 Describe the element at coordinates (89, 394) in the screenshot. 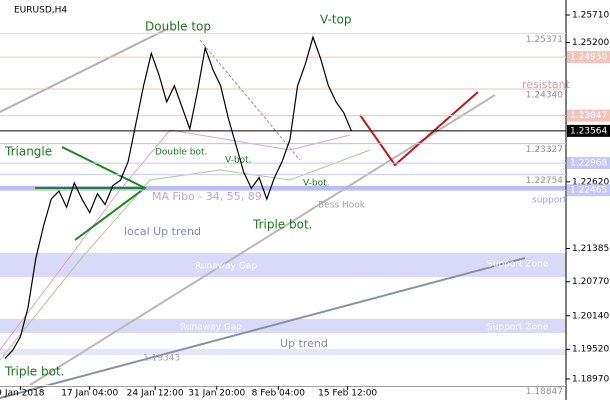

I see `x-tick-label: 17 Jan 04:00` at that location.